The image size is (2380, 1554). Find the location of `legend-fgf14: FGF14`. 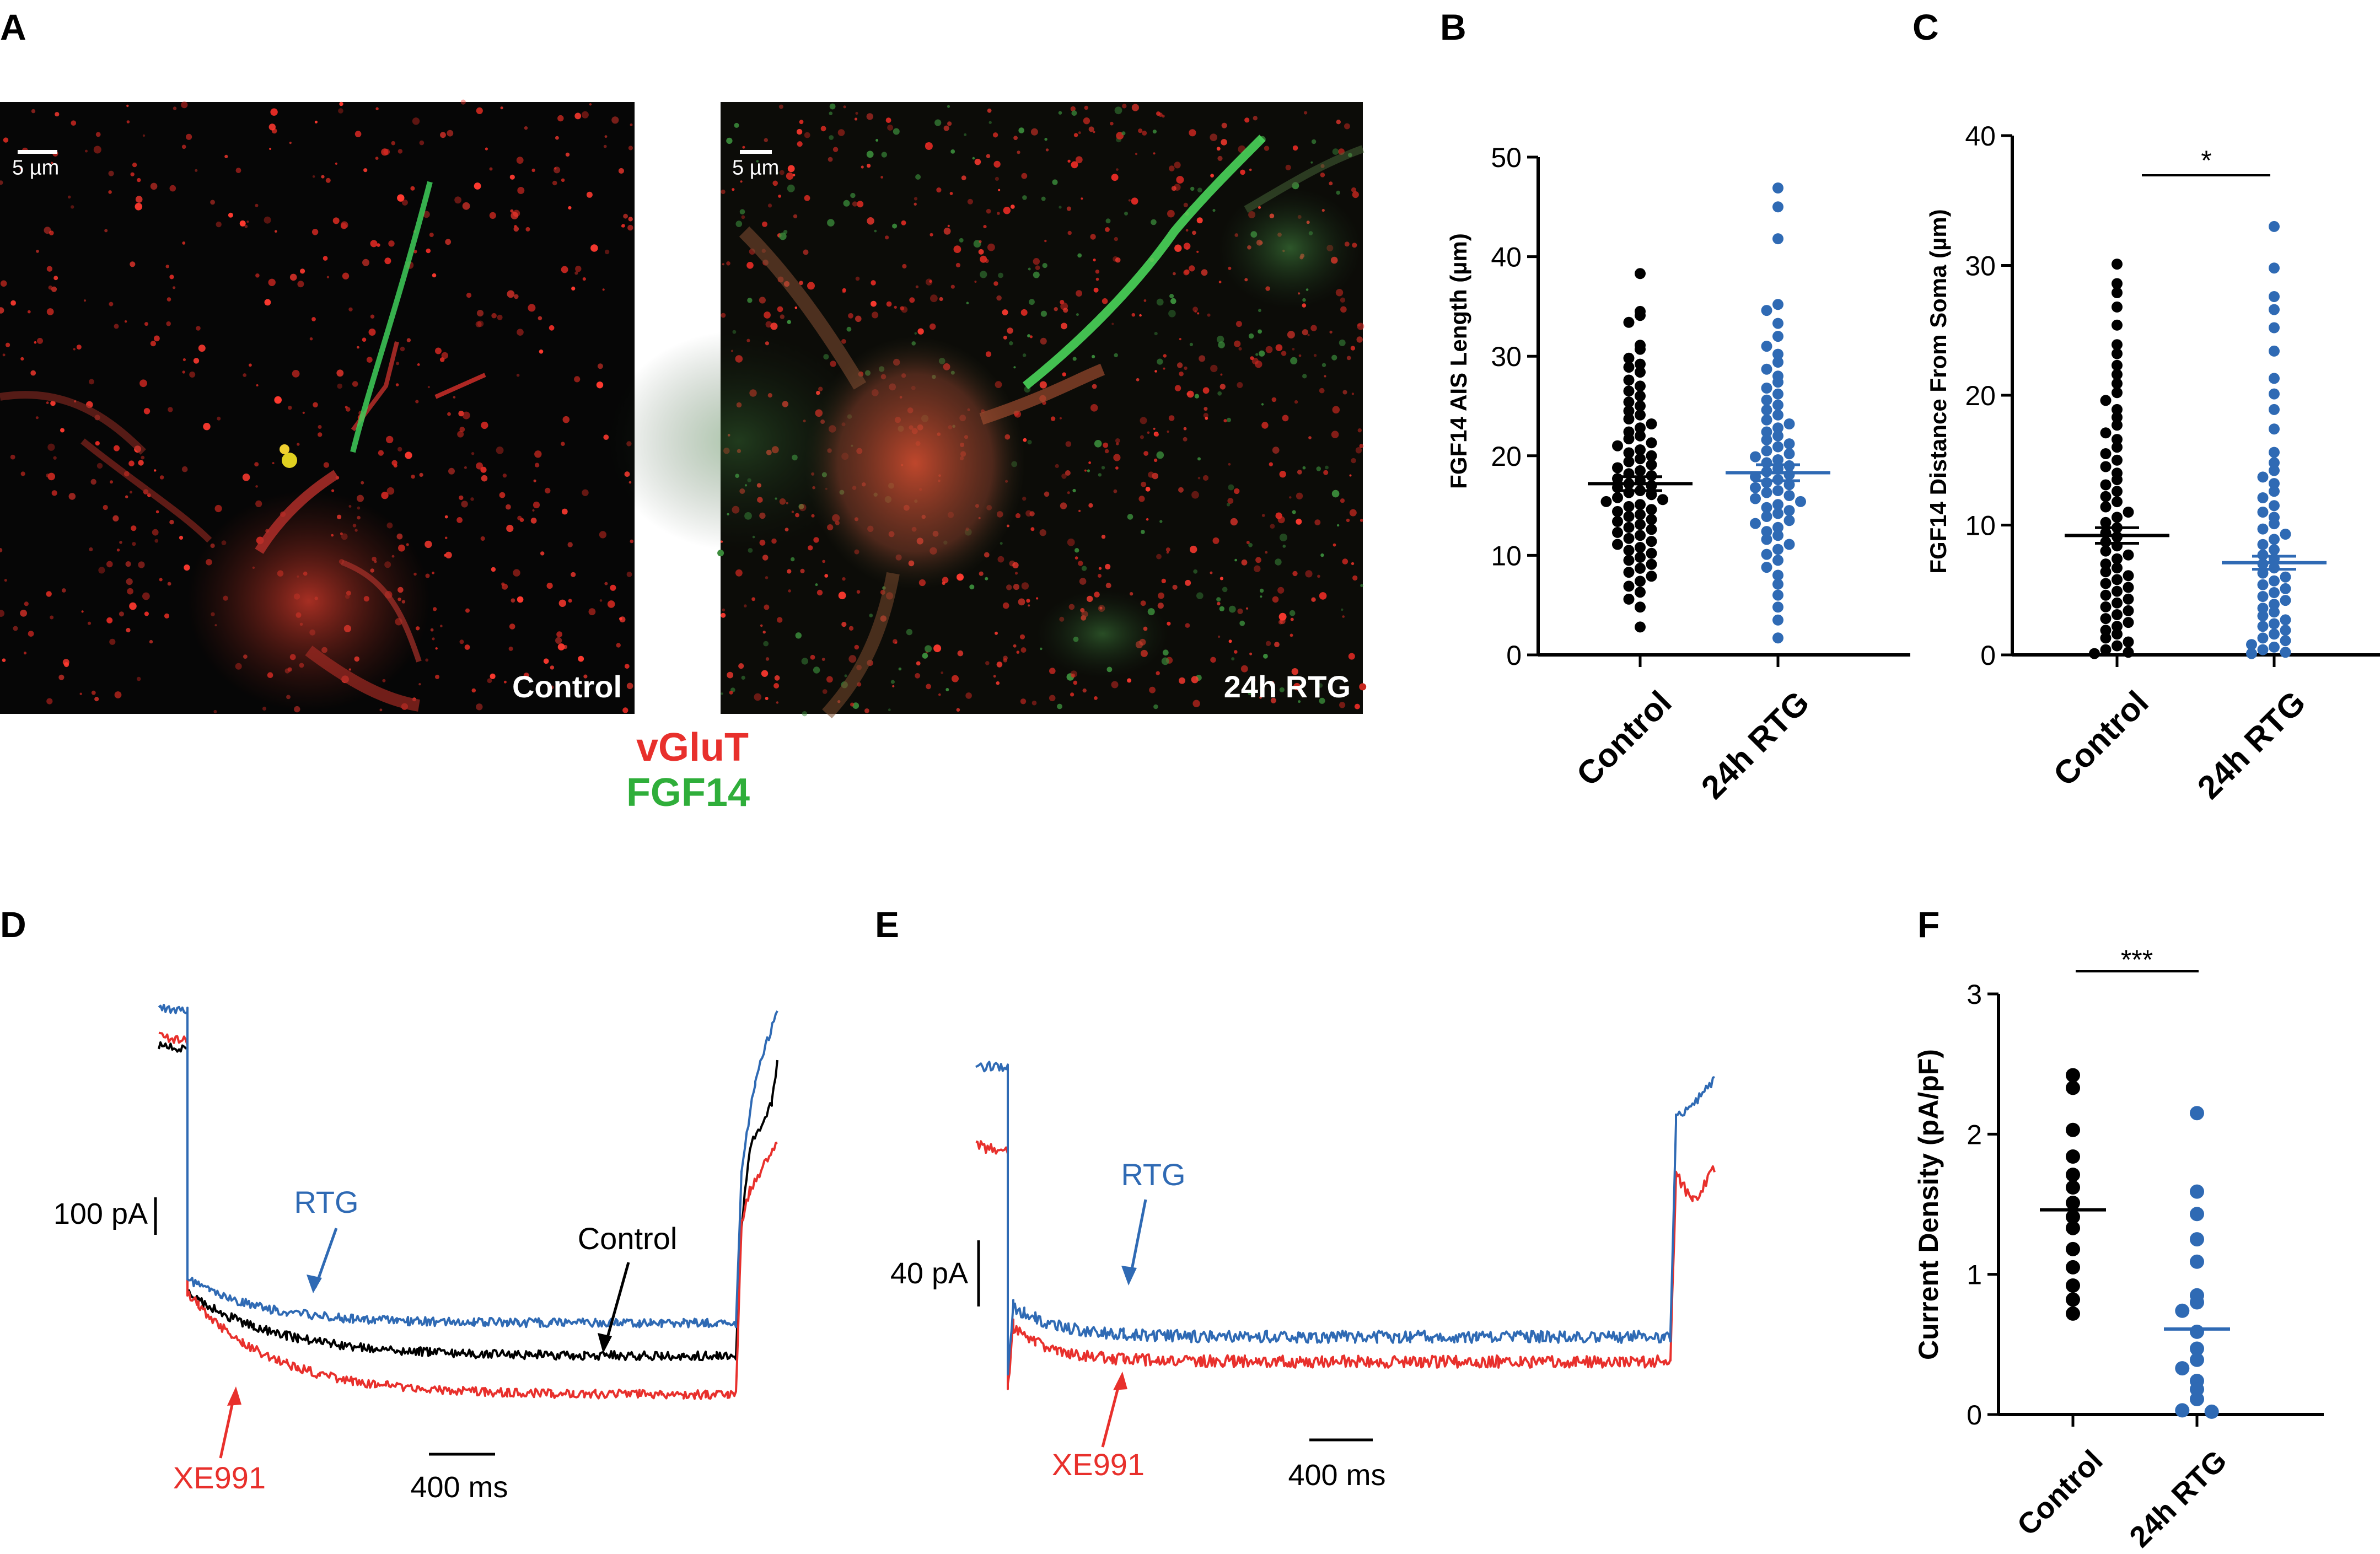

legend-fgf14: FGF14 is located at coordinates (688, 793).